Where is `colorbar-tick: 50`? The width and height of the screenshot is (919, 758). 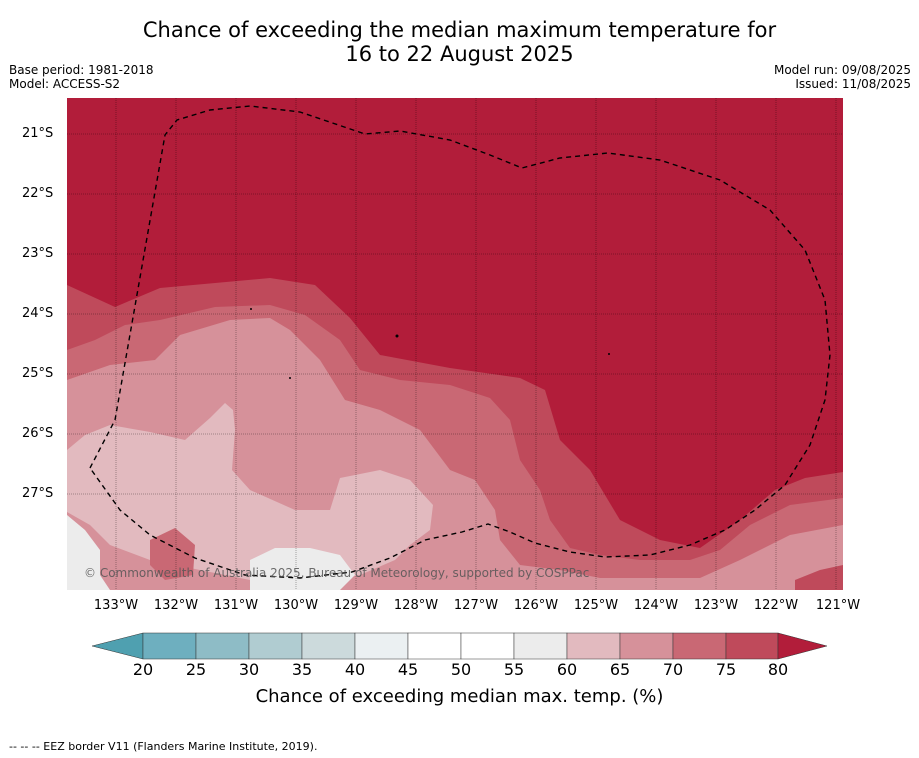 colorbar-tick: 50 is located at coordinates (461, 669).